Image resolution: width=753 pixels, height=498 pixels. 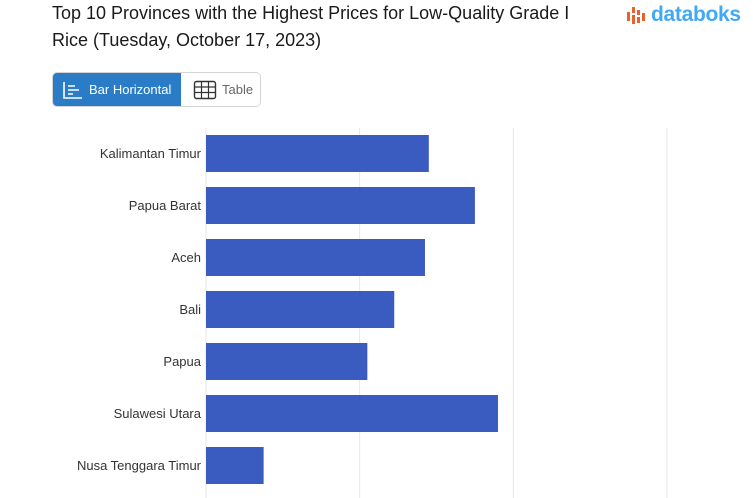 What do you see at coordinates (186, 257) in the screenshot?
I see `category-label-2: Aceh` at bounding box center [186, 257].